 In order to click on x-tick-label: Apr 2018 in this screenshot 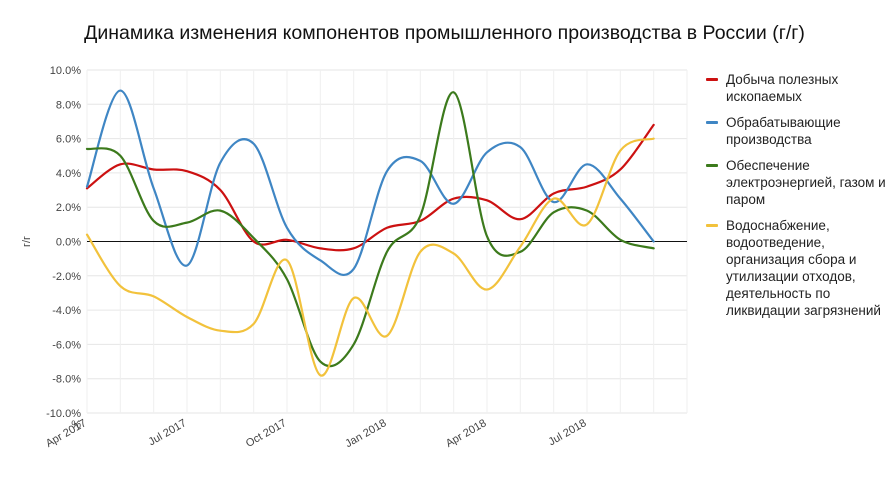, I will do `click(466, 433)`.